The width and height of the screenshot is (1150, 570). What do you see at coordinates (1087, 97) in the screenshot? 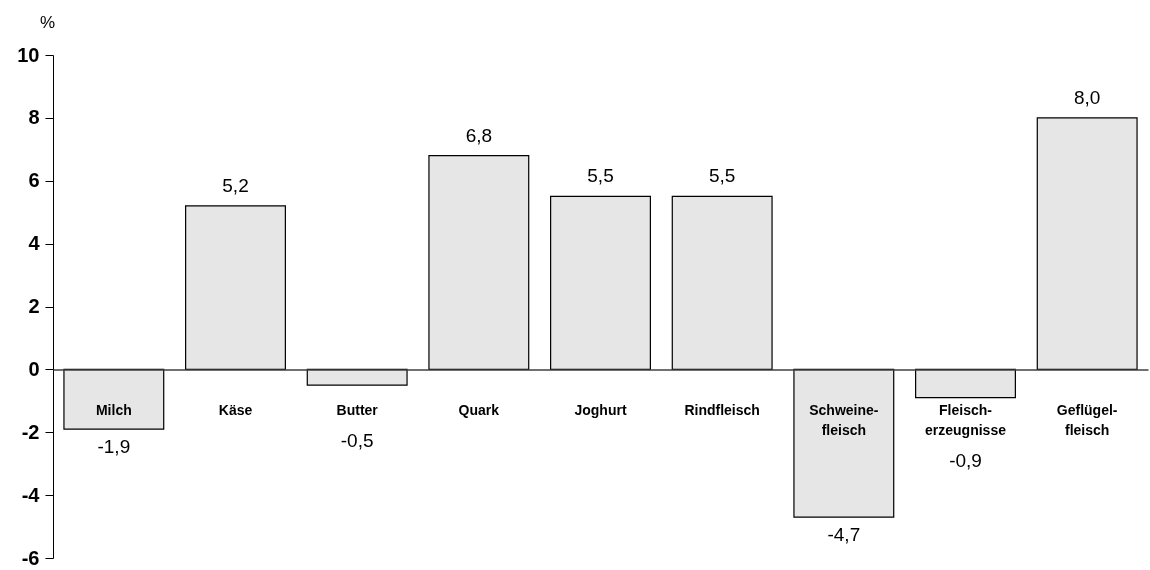
I see `data-label: 8,0` at bounding box center [1087, 97].